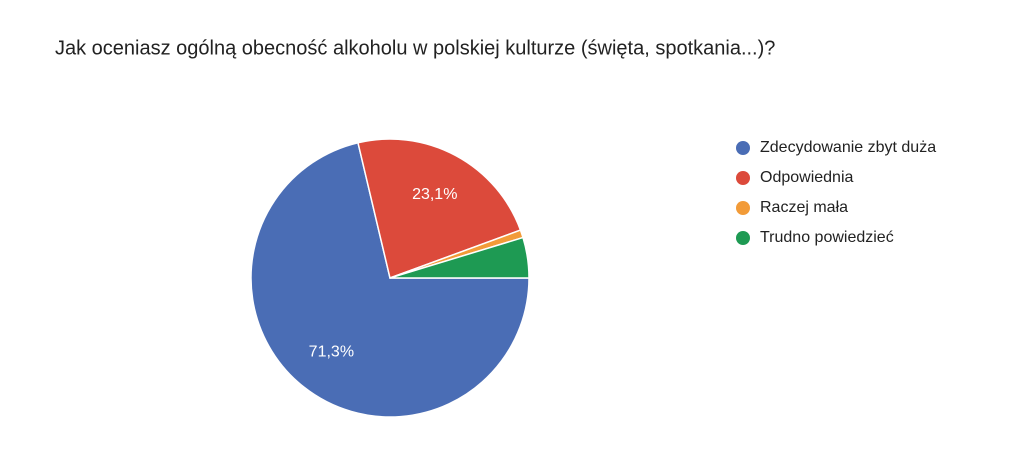 The image size is (1024, 471). Describe the element at coordinates (331, 351) in the screenshot. I see `slice-label: 71,3%` at that location.